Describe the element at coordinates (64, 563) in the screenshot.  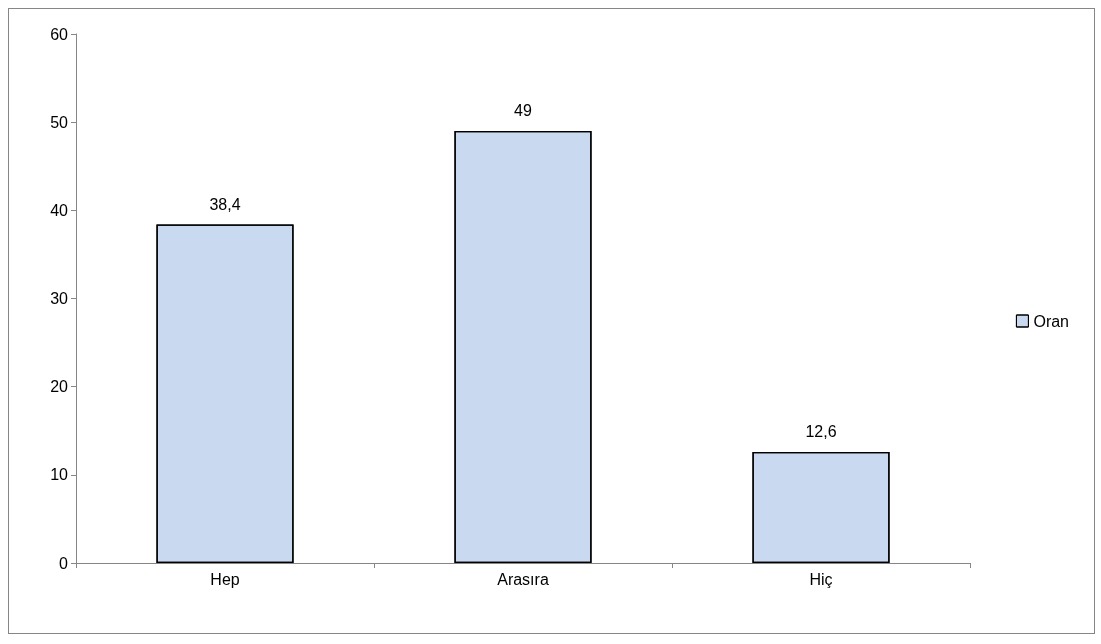
I see `y-tick-label: 0` at that location.